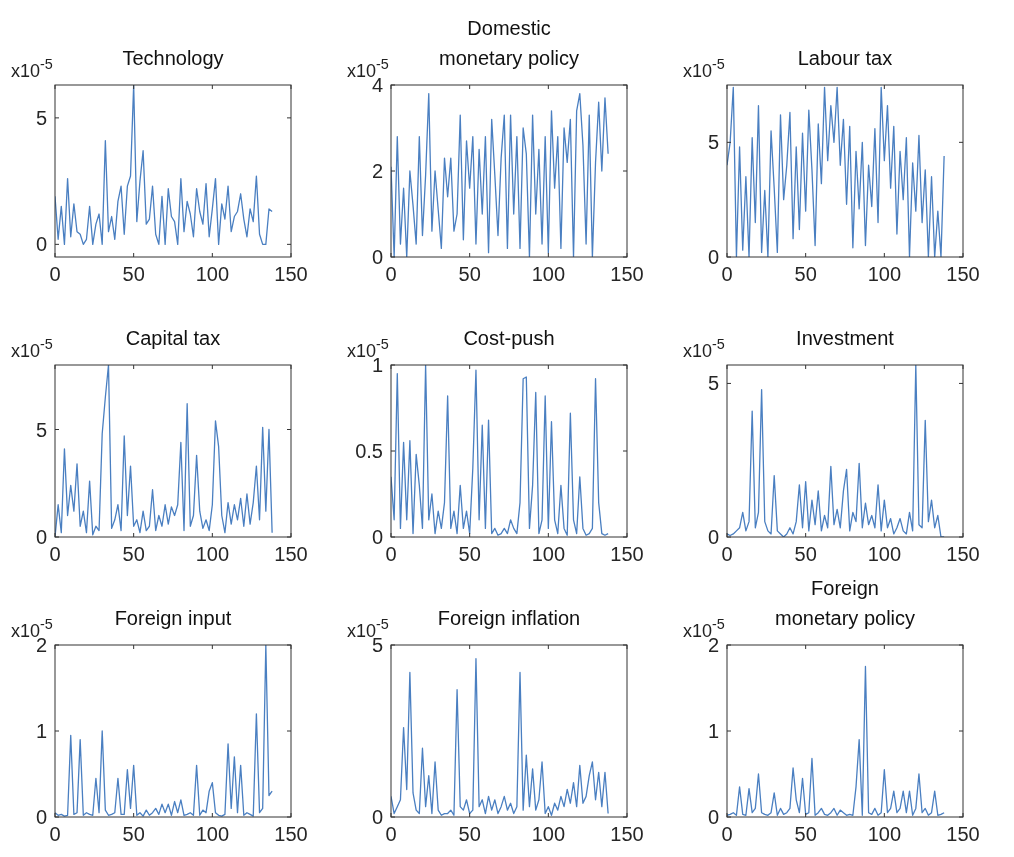  What do you see at coordinates (845, 338) in the screenshot?
I see `chart-title: Investment` at bounding box center [845, 338].